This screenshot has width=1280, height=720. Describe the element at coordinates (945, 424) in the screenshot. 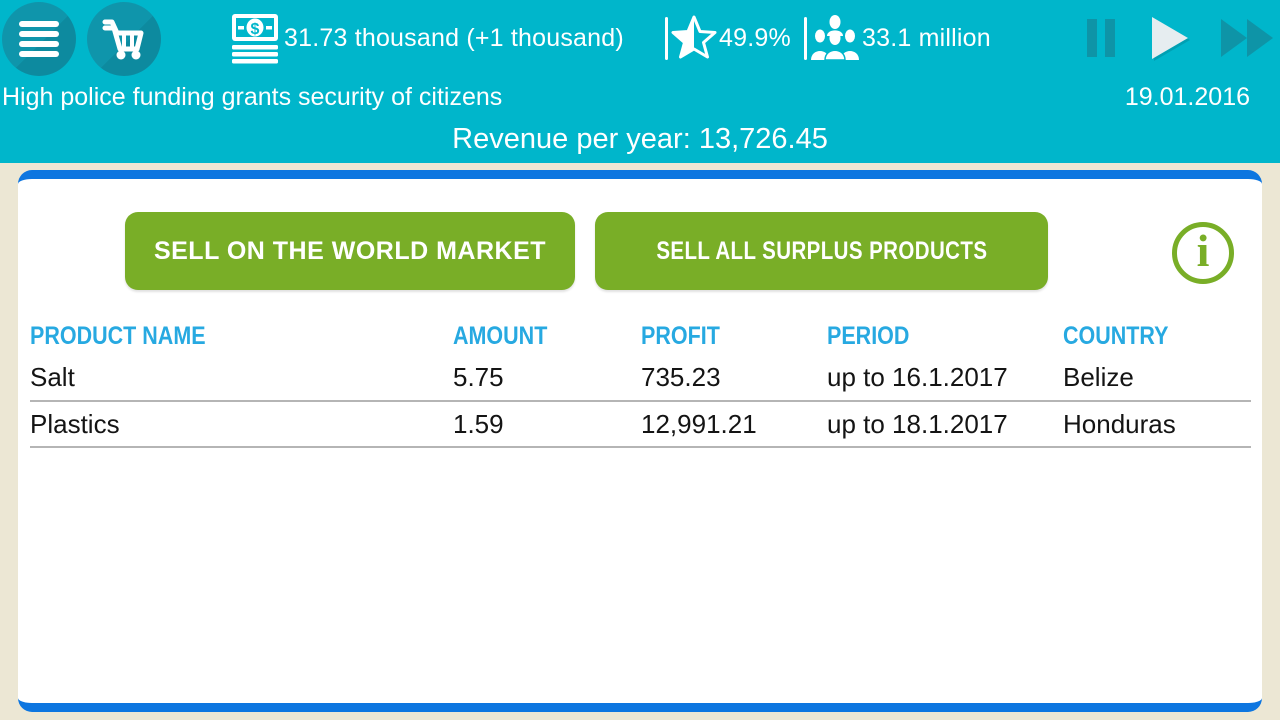

I see `cell-period: up to 18.1.2017` at that location.